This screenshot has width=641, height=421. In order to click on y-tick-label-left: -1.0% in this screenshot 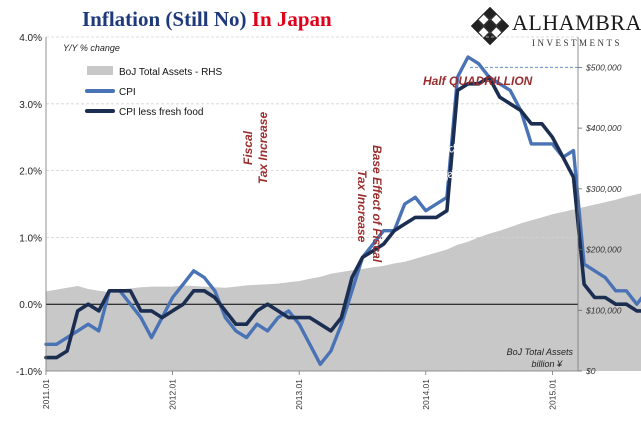, I will do `click(29, 372)`.